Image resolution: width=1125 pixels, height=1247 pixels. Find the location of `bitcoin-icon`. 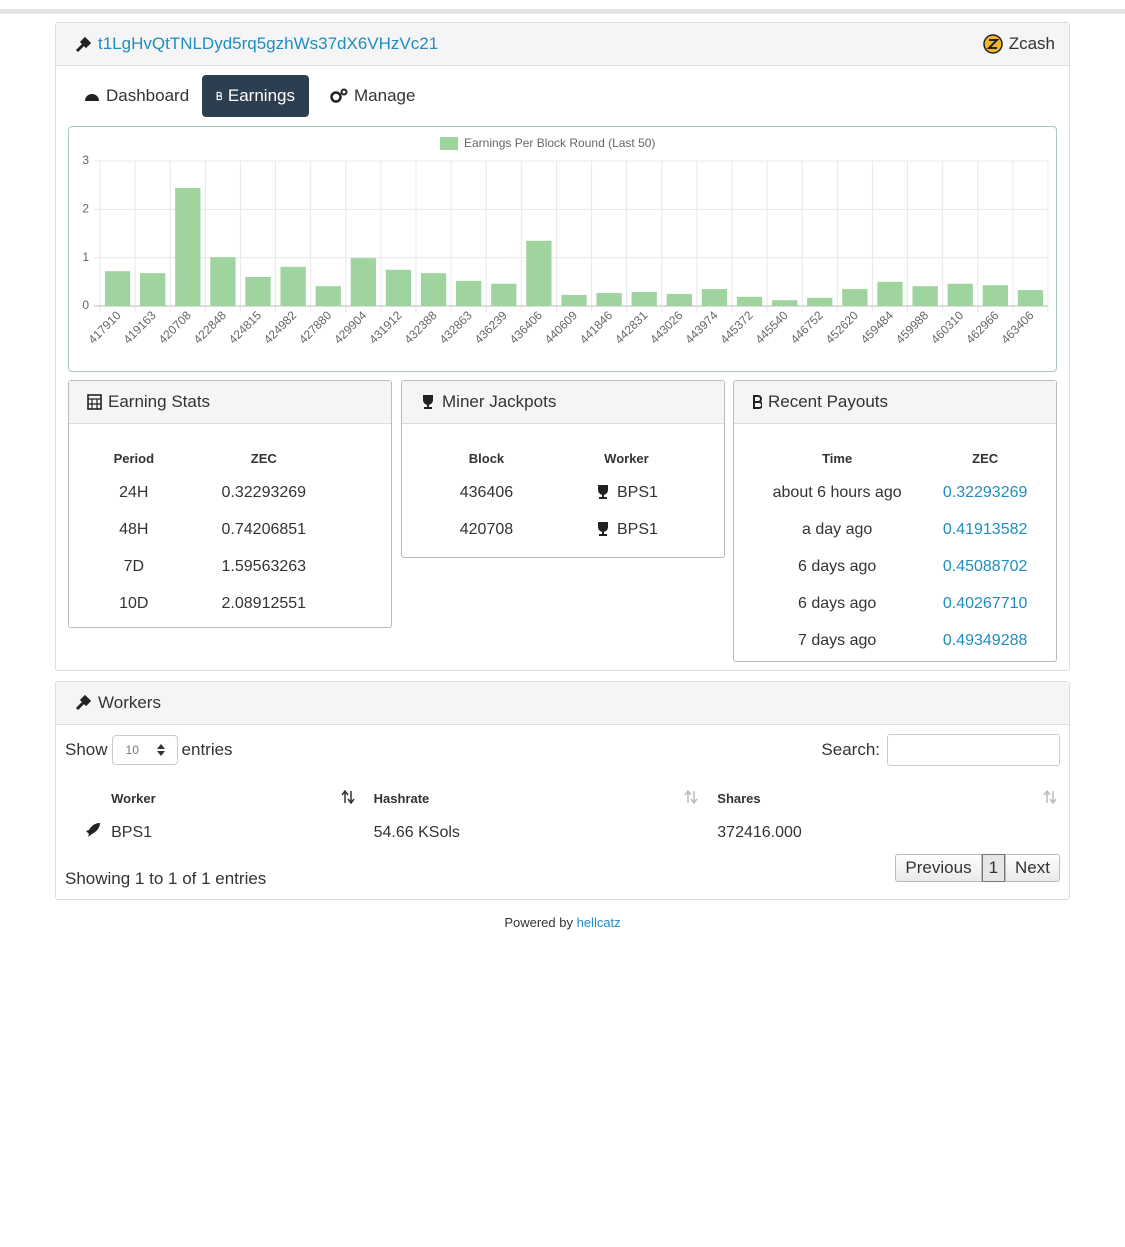

bitcoin-icon is located at coordinates (219, 96).